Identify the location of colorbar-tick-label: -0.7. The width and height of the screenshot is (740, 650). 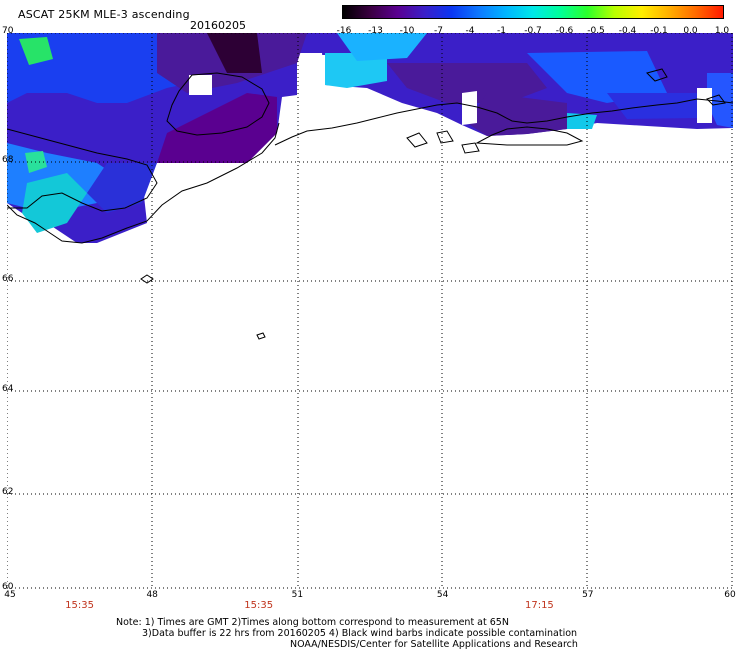
(533, 31).